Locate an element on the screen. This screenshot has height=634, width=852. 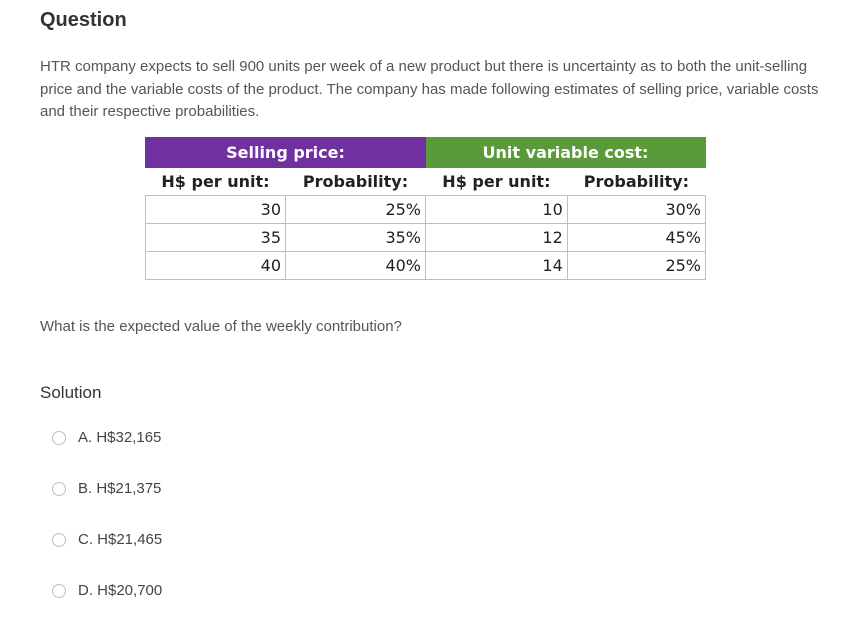
table-cell: 30 is located at coordinates (215, 209).